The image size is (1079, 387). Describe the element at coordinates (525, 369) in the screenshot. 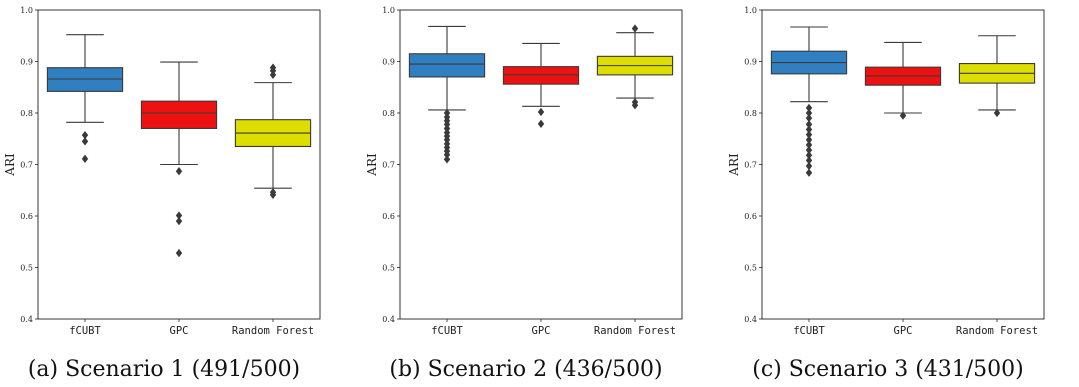

I see `panel-caption: (b) Scenario 2 (436/500)` at that location.